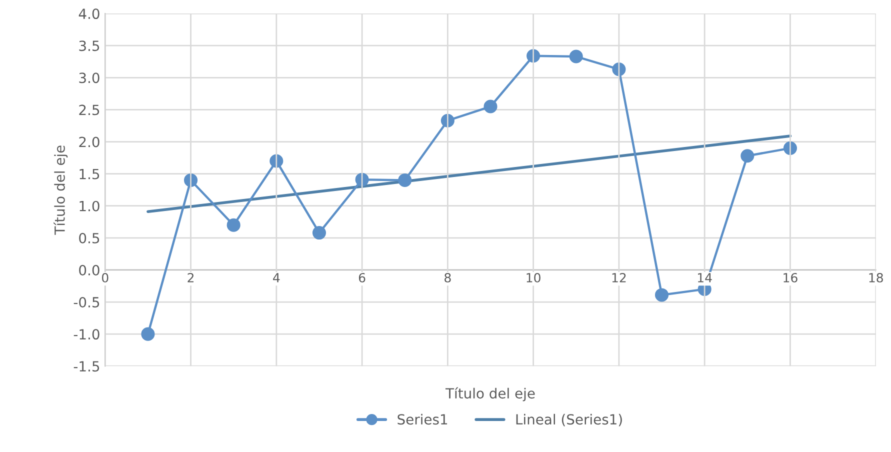  I want to click on y-tick-label: 2.5, so click(89, 110).